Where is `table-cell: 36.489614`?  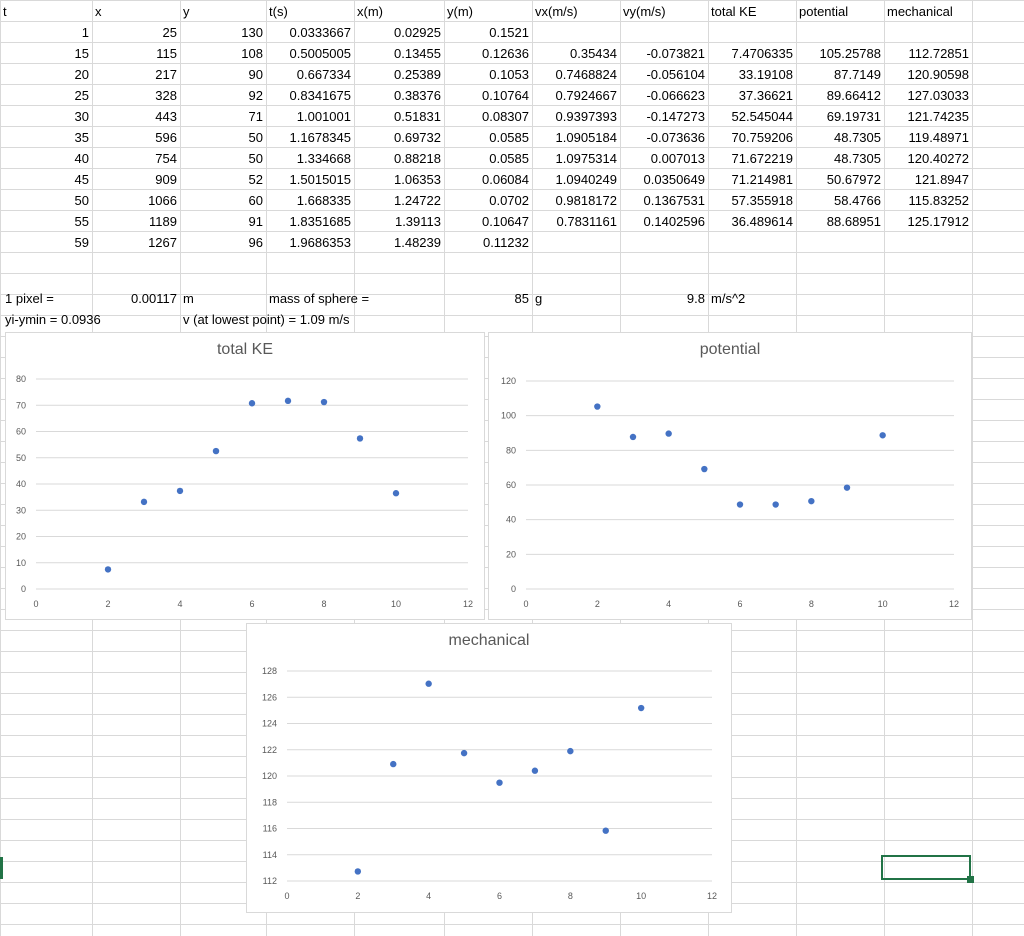 table-cell: 36.489614 is located at coordinates (762, 221).